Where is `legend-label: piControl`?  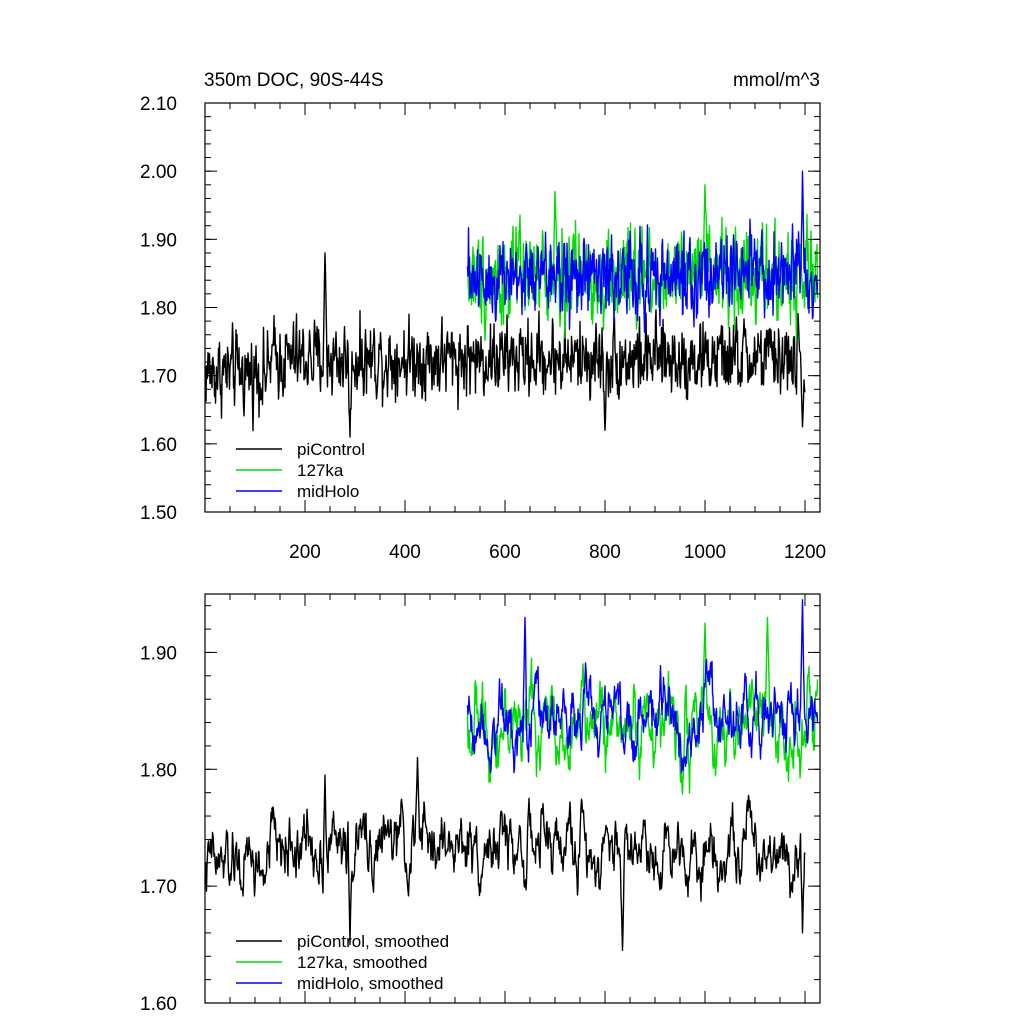
legend-label: piControl is located at coordinates (331, 449).